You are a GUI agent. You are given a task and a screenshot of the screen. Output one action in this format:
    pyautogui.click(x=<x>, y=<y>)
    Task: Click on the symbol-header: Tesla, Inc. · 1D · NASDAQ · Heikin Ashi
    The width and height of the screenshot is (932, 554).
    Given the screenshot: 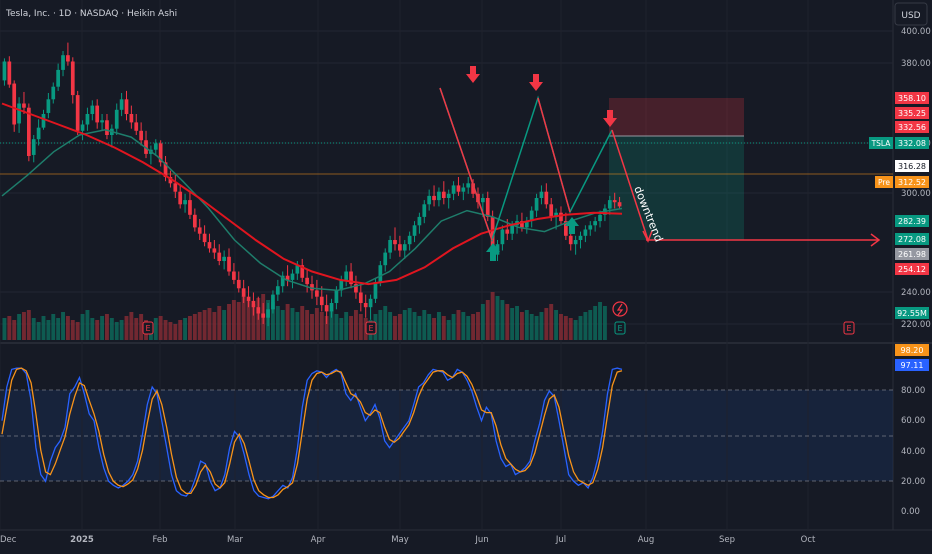 What is the action you would take?
    pyautogui.click(x=91, y=14)
    